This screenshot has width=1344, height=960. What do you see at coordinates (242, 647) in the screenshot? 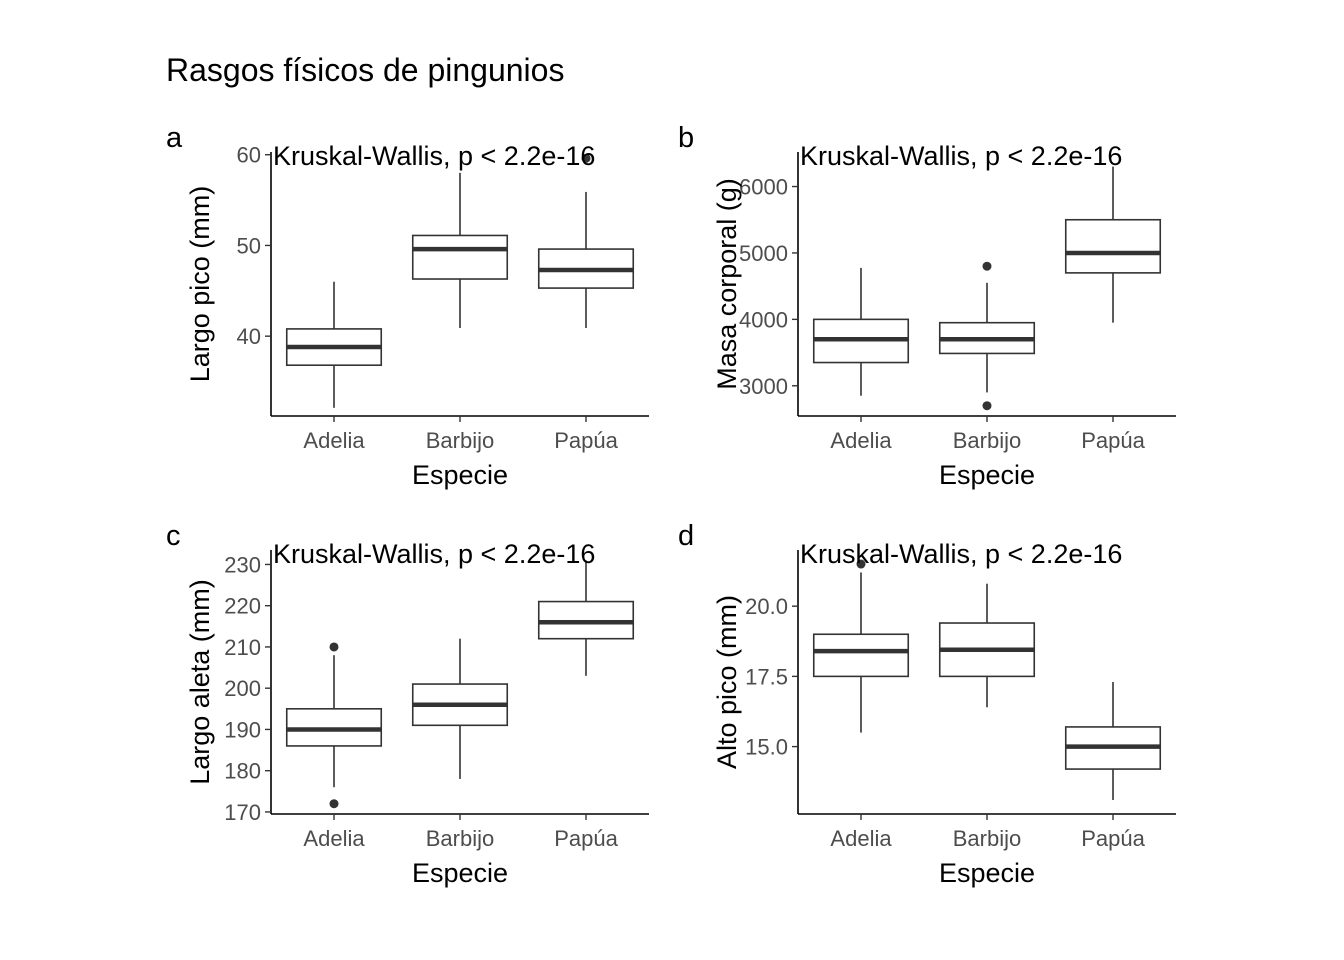
I see `y-tick-label: 210` at bounding box center [242, 647].